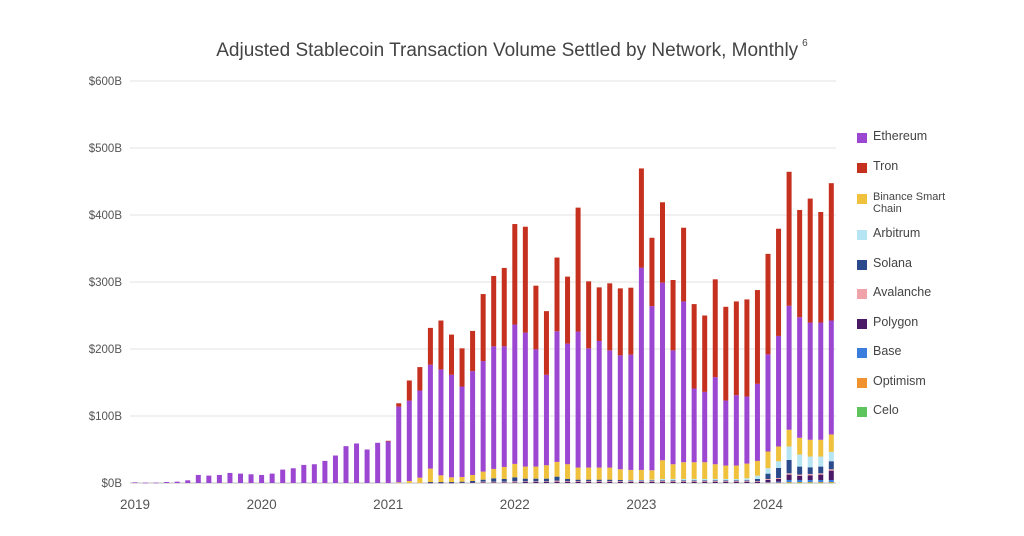 This screenshot has width=1024, height=536. I want to click on legend-item-base: Base, so click(879, 351).